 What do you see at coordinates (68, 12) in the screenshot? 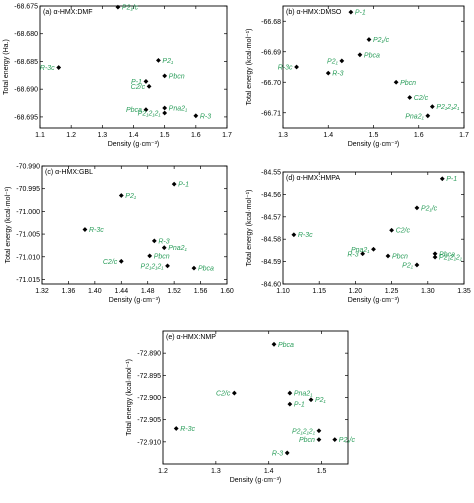
I see `panel-title: (a) α-HMX:DMF` at bounding box center [68, 12].